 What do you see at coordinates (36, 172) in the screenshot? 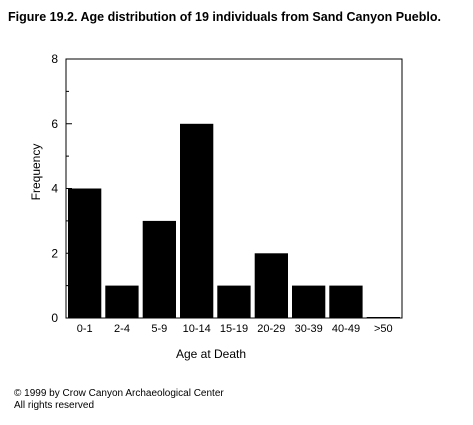
I see `y-axis-label: Frequency` at bounding box center [36, 172].